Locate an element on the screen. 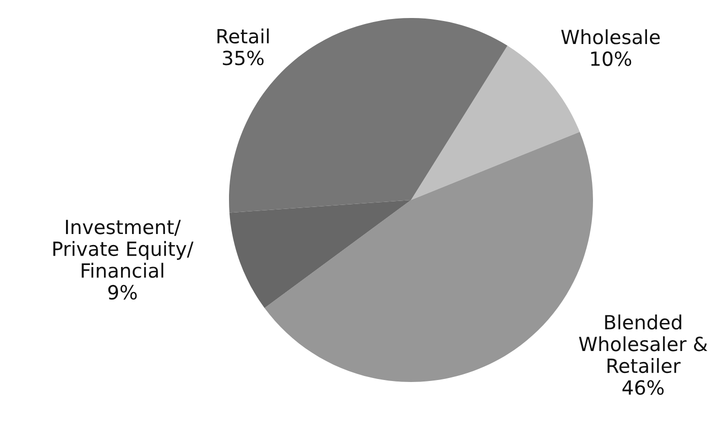  data-label: 9% is located at coordinates (122, 292).